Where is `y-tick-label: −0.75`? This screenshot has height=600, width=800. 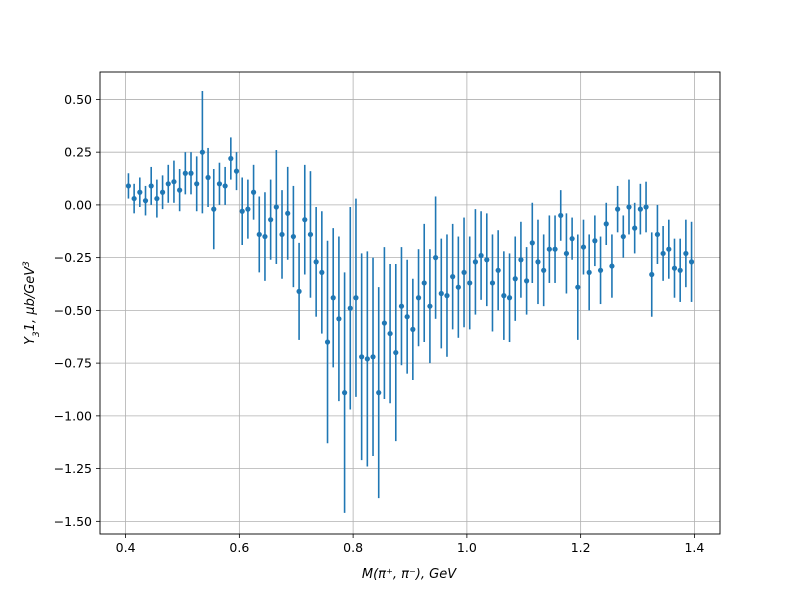
y-tick-label: −0.75 is located at coordinates (73, 363).